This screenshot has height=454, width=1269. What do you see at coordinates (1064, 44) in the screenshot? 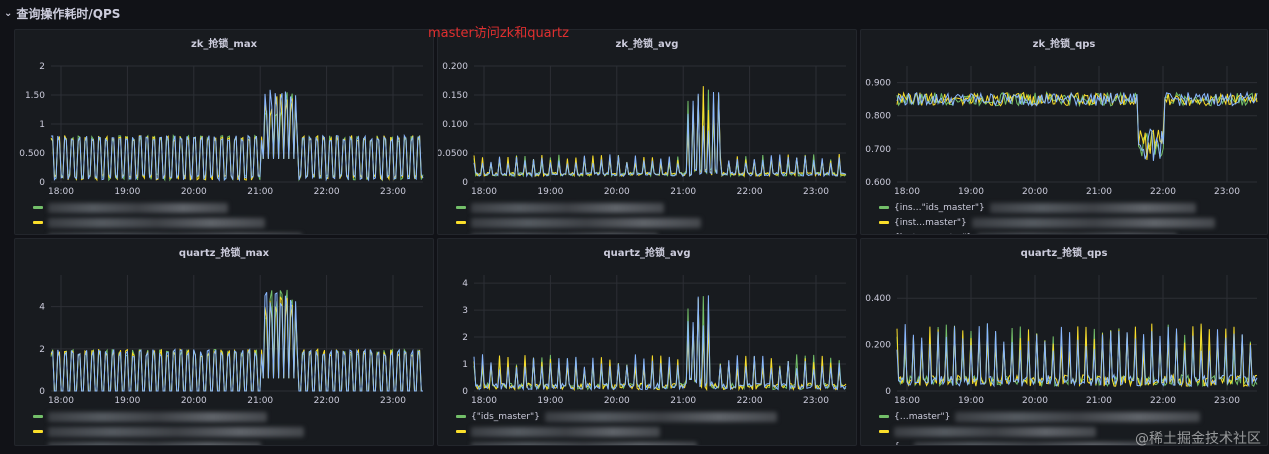
I see `panel-title: zk_抢锁_qps` at bounding box center [1064, 44].